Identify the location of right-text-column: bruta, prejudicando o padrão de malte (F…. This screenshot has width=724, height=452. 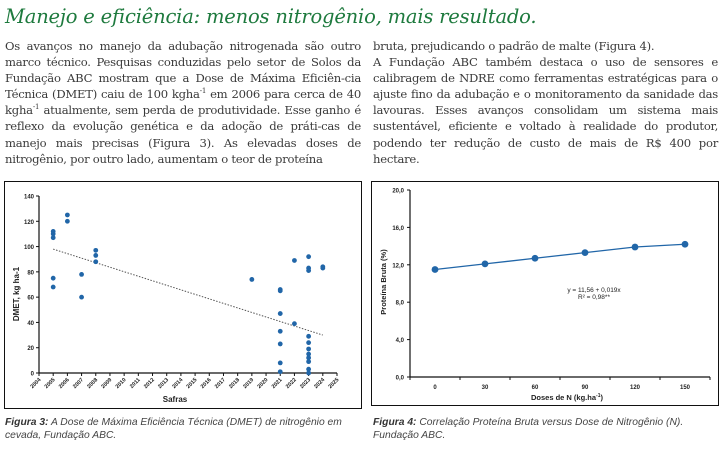
(545, 102).